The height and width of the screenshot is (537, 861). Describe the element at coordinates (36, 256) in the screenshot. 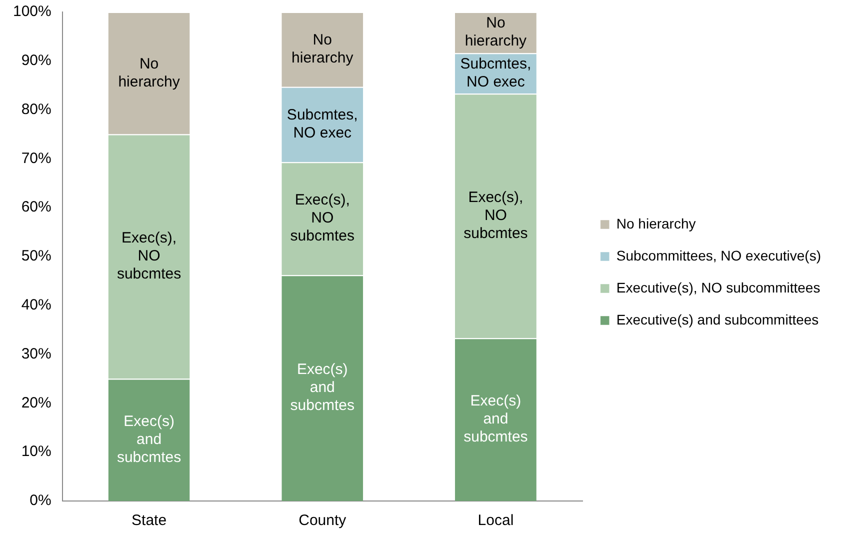

I see `y-tick-label: 50%` at that location.